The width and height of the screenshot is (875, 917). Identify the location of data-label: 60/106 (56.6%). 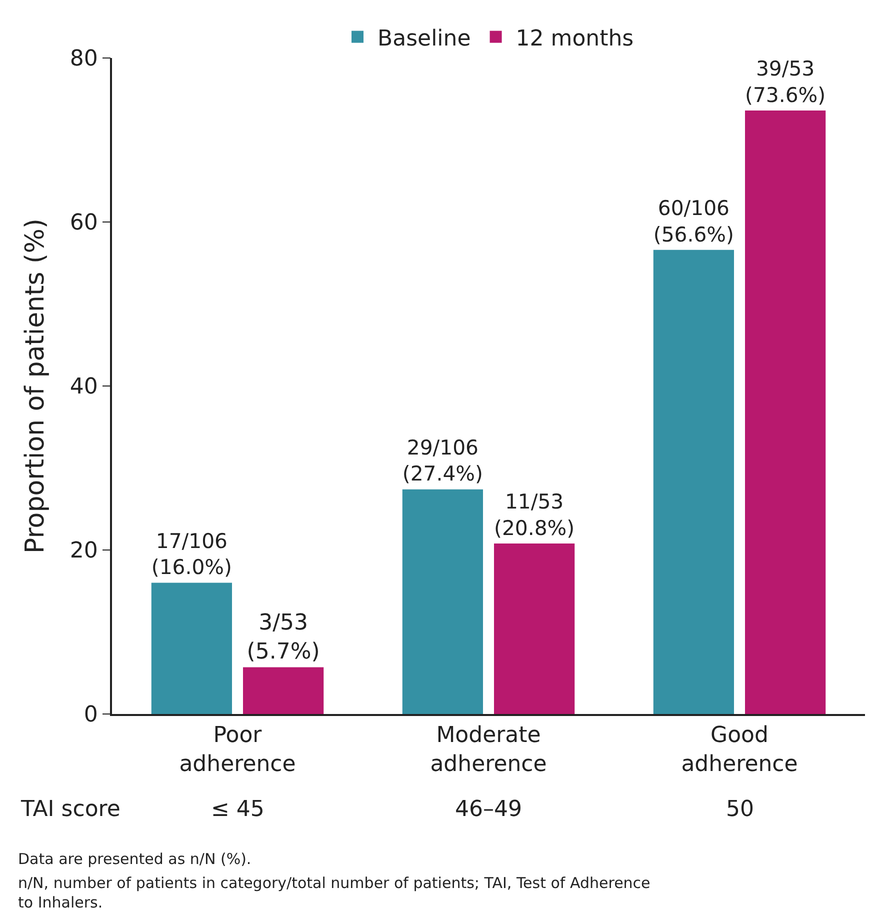
(693, 221).